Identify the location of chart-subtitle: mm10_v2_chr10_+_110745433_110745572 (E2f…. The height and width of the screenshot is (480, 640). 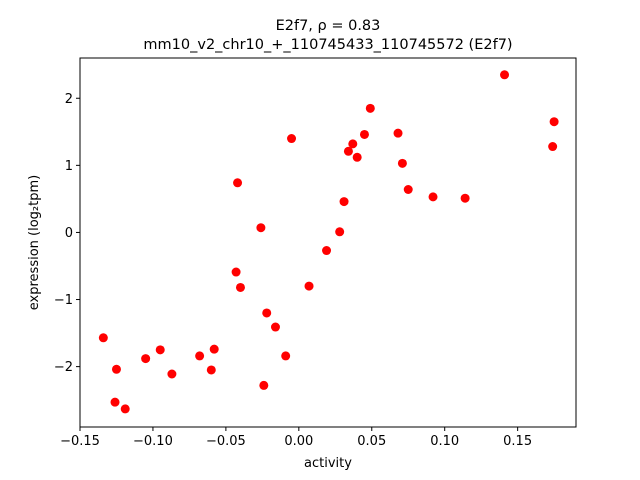
(327, 45).